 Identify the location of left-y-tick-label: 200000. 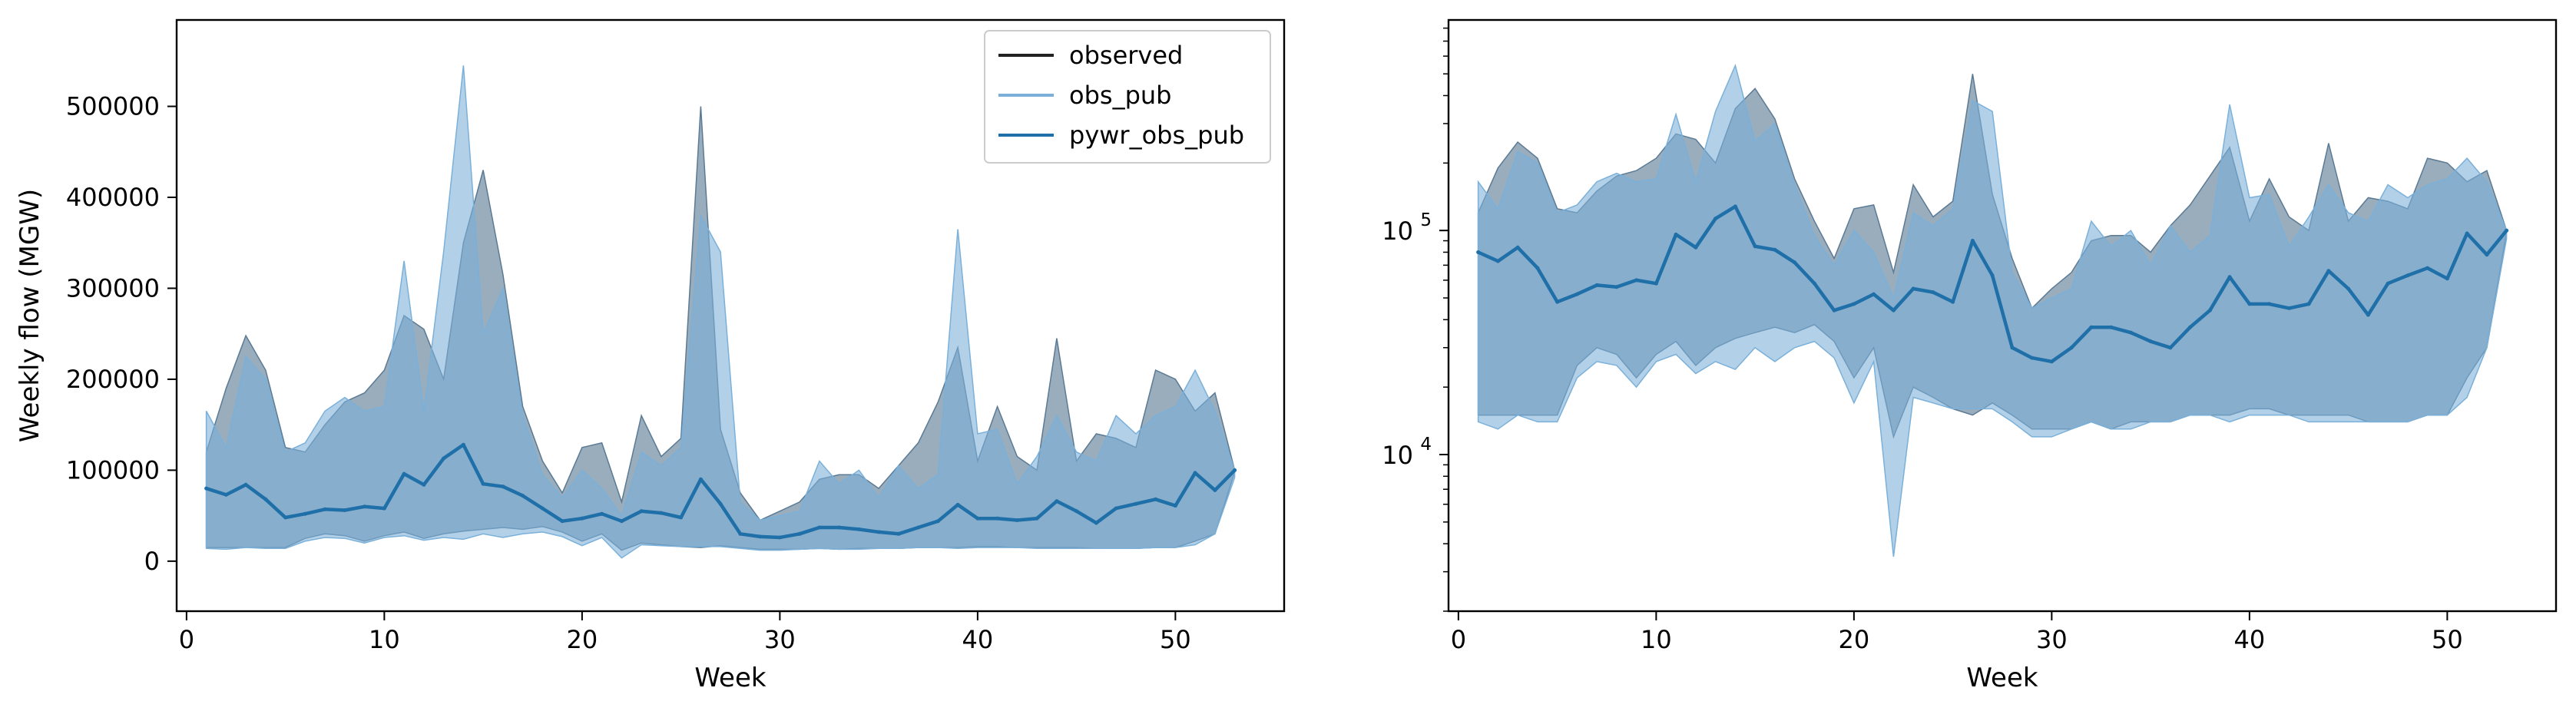
(113, 379).